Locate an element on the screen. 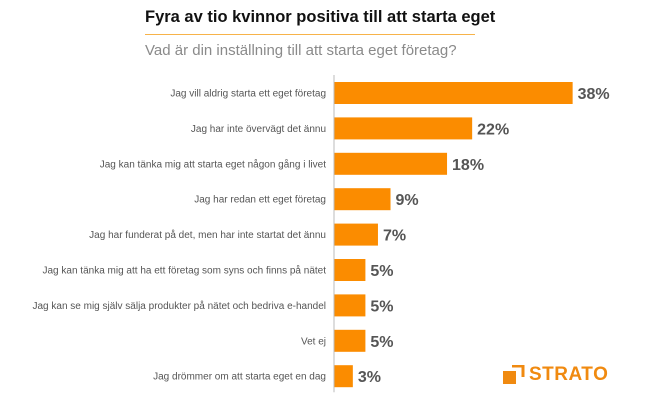  strato-logo-text: STRATO is located at coordinates (569, 374).